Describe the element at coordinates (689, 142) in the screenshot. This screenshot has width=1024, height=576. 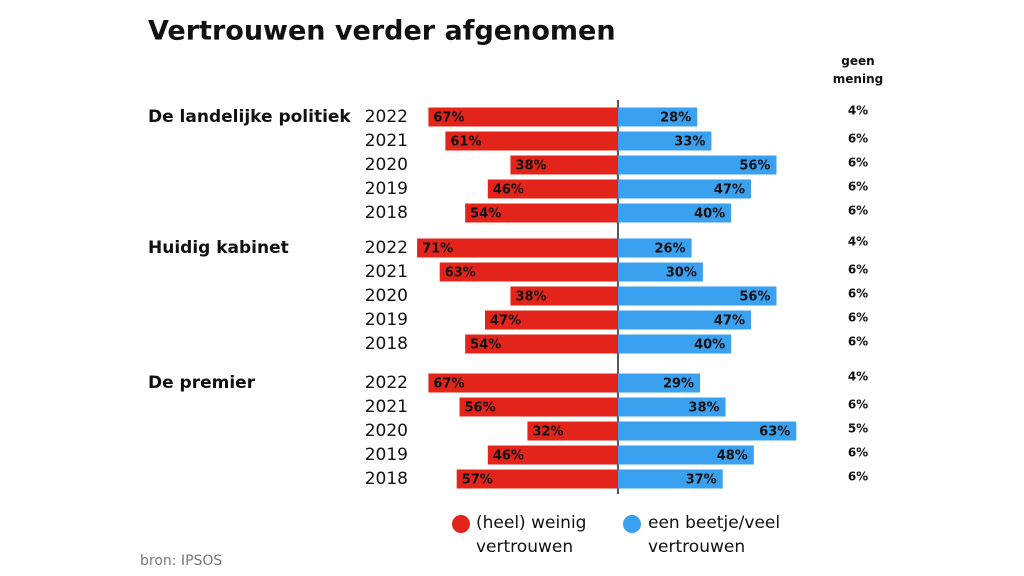
I see `value-label: 33%` at that location.